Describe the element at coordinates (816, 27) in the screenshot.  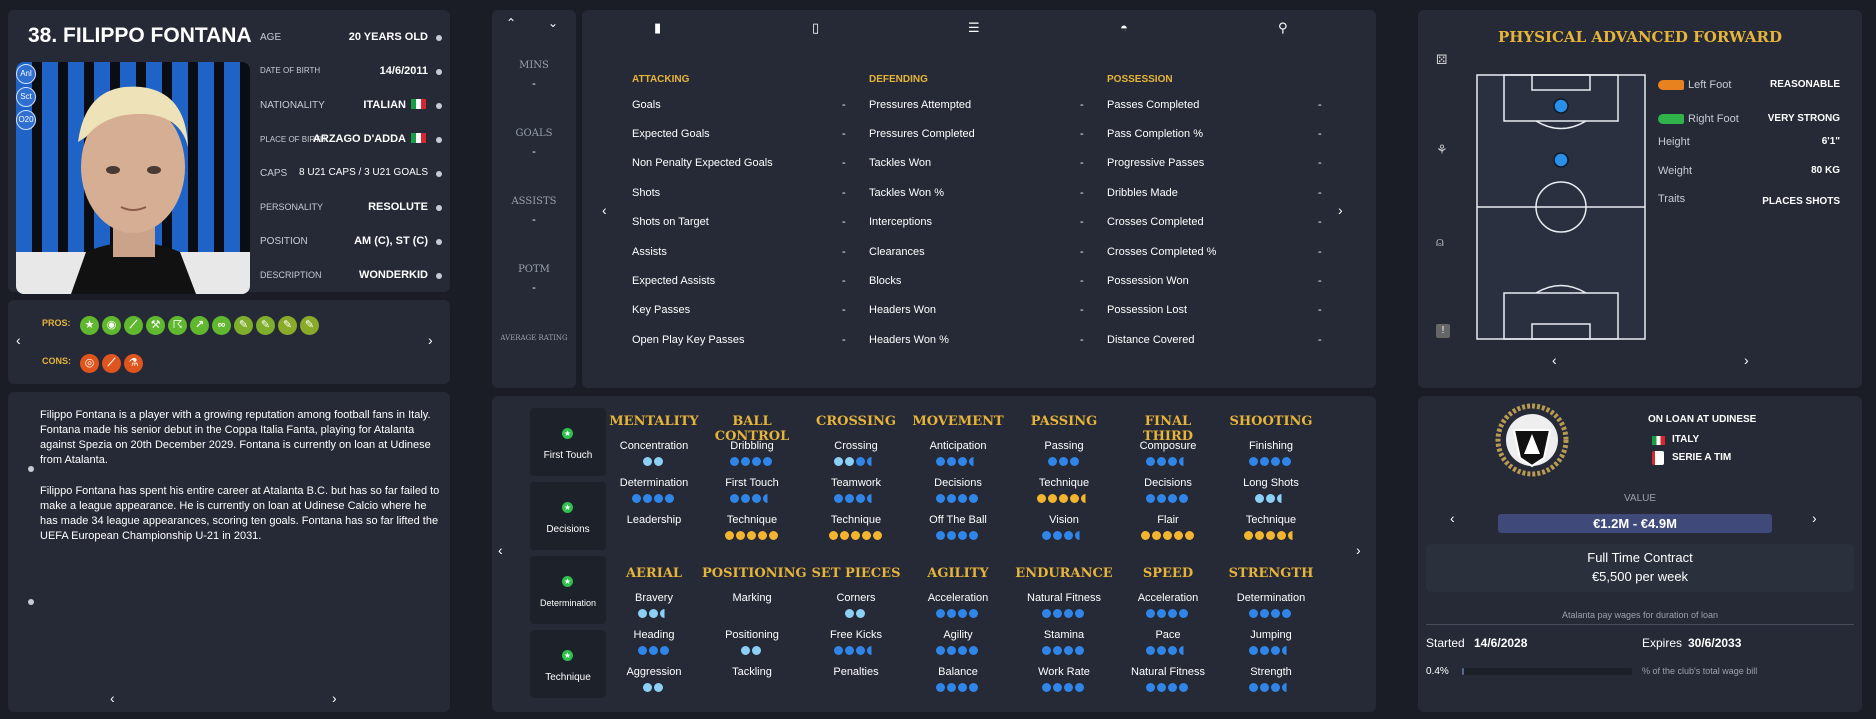
I see `clipboard-tab-icon: ▯` at that location.